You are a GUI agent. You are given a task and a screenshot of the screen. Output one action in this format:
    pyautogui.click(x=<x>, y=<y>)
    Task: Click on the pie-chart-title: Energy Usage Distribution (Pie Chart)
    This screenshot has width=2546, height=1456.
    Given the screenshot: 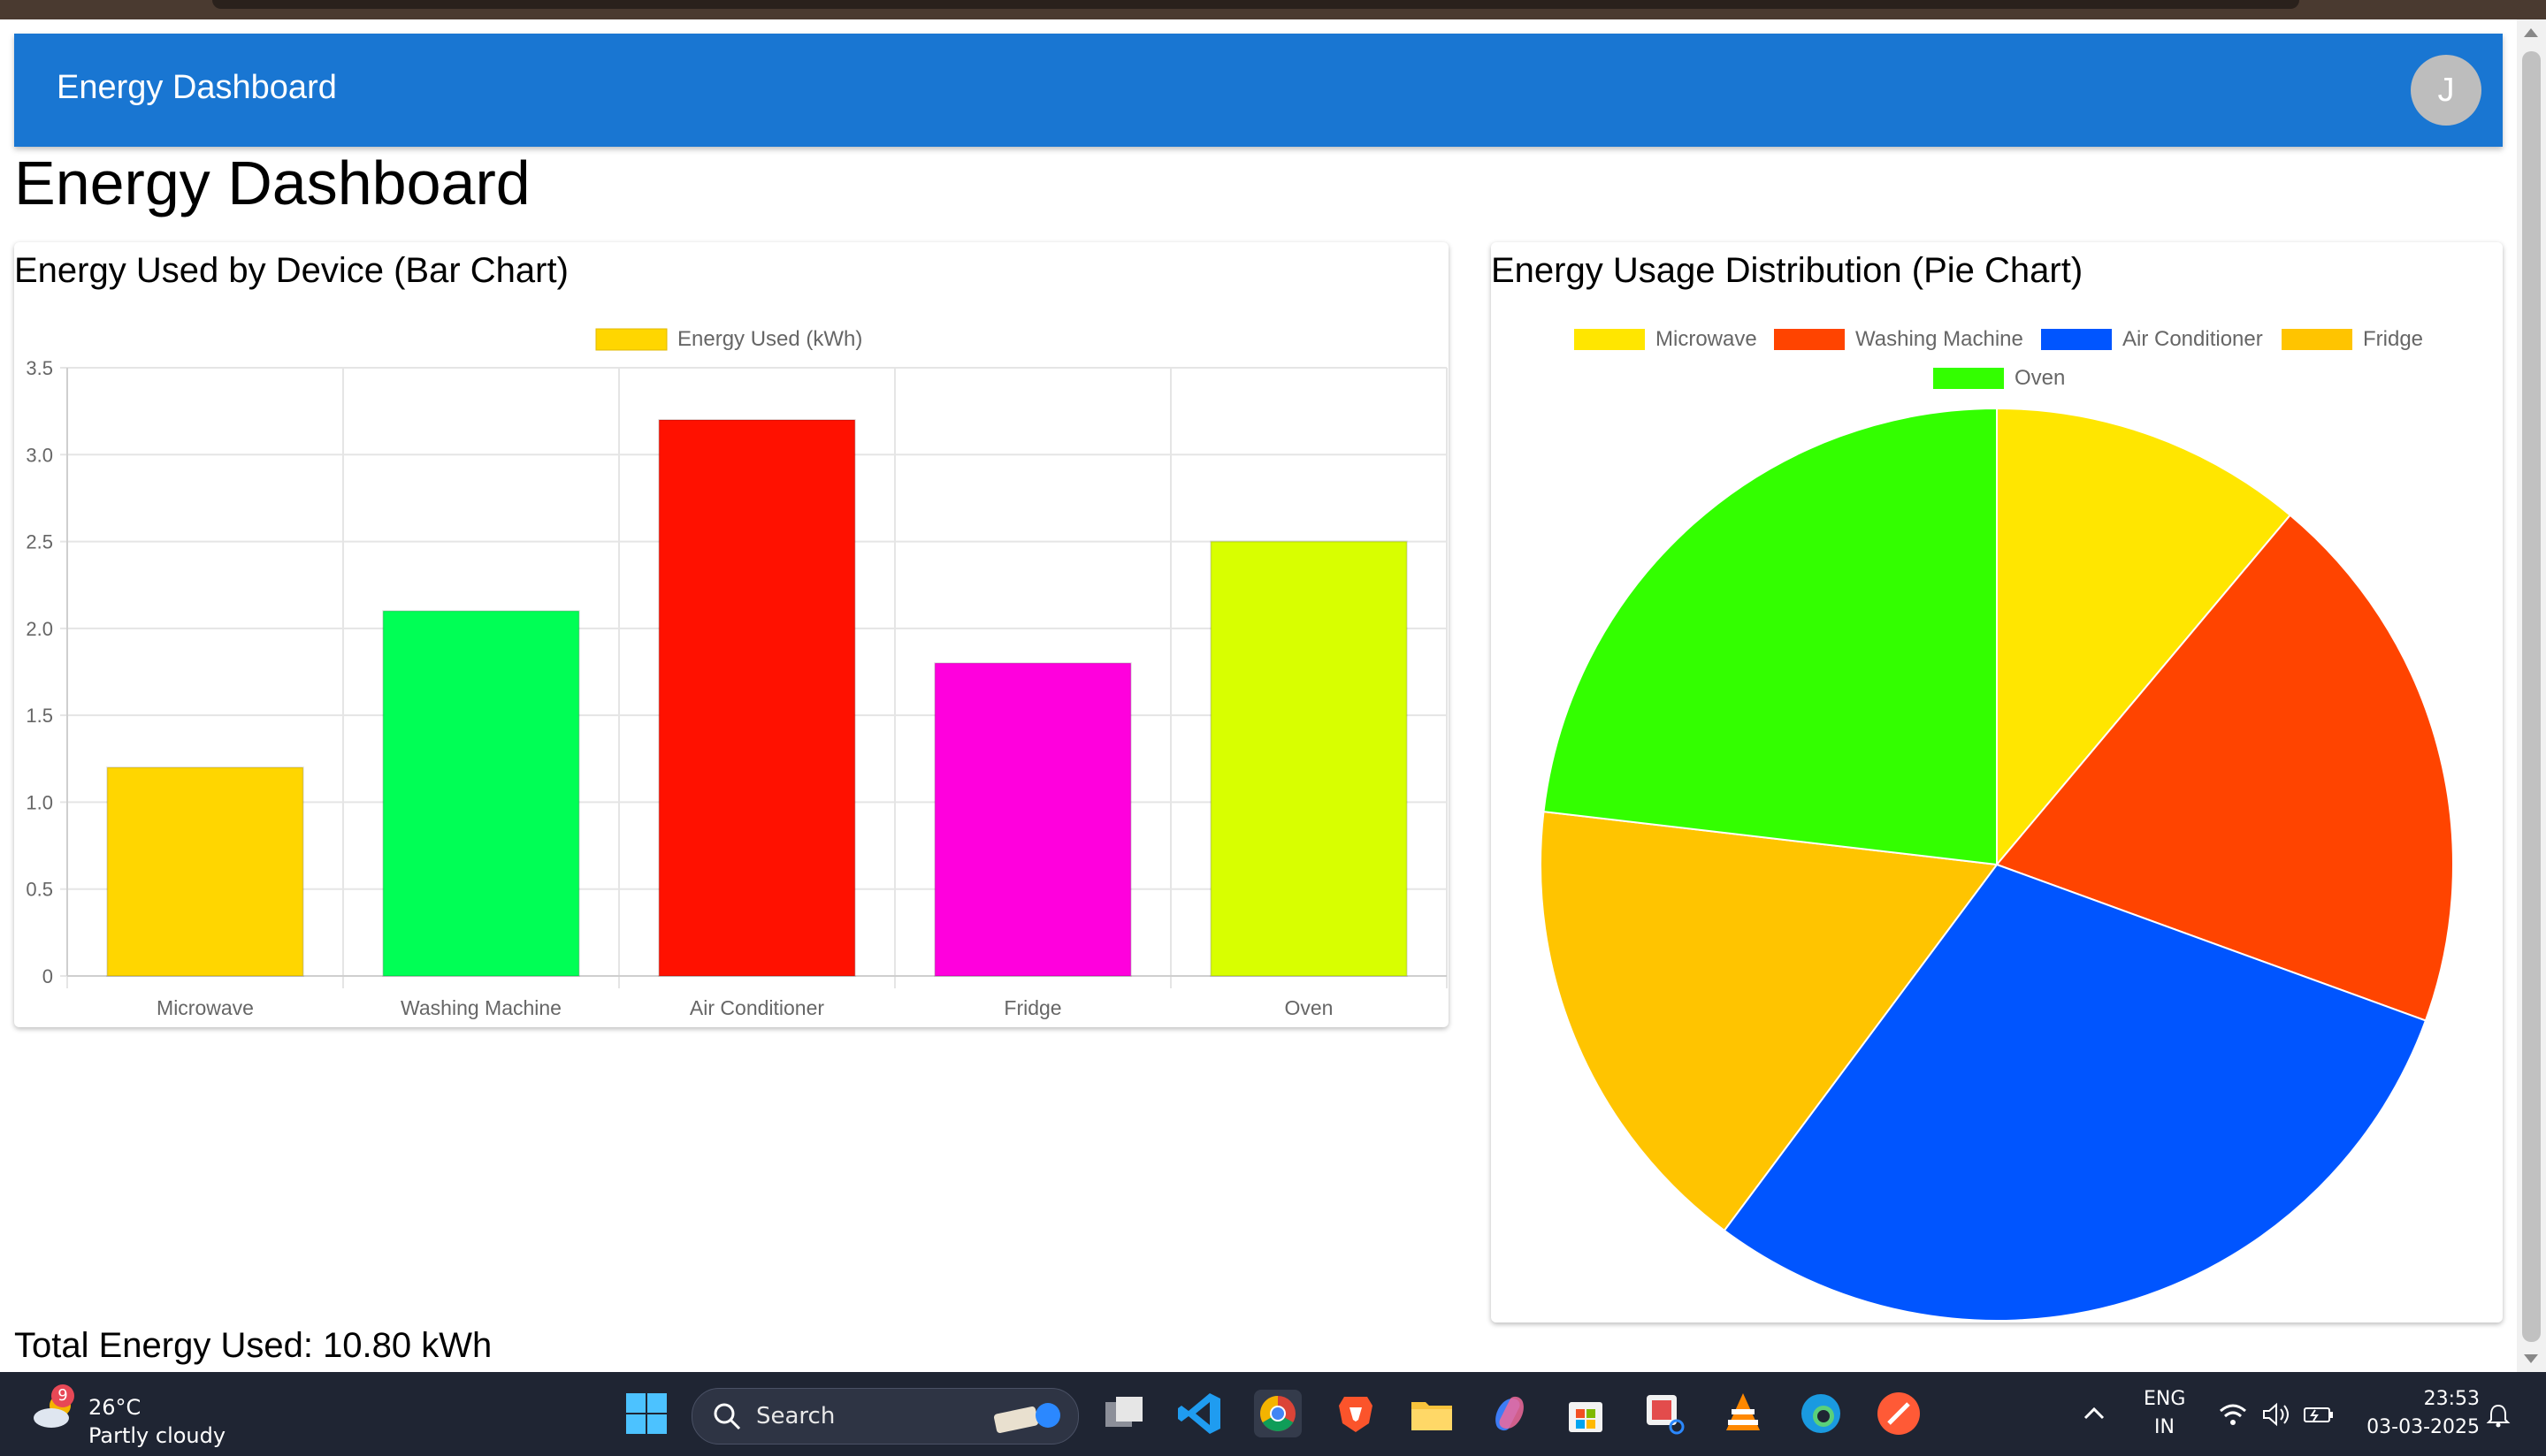 What is the action you would take?
    pyautogui.click(x=1787, y=270)
    